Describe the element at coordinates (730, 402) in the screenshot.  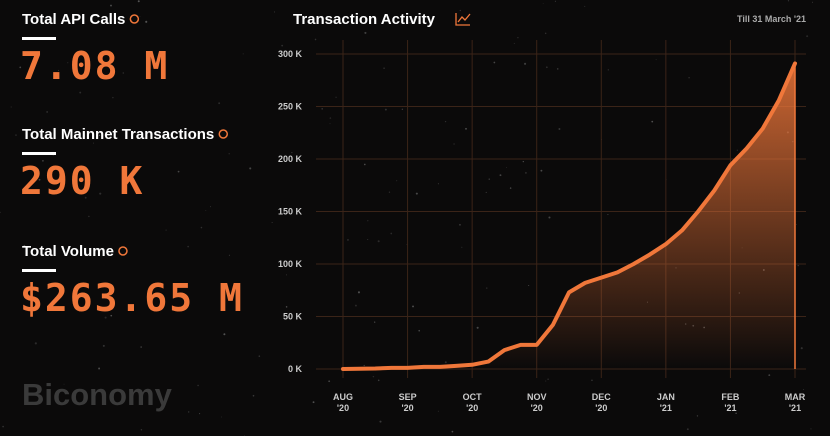
I see `x-tick-label: FEB '21` at that location.